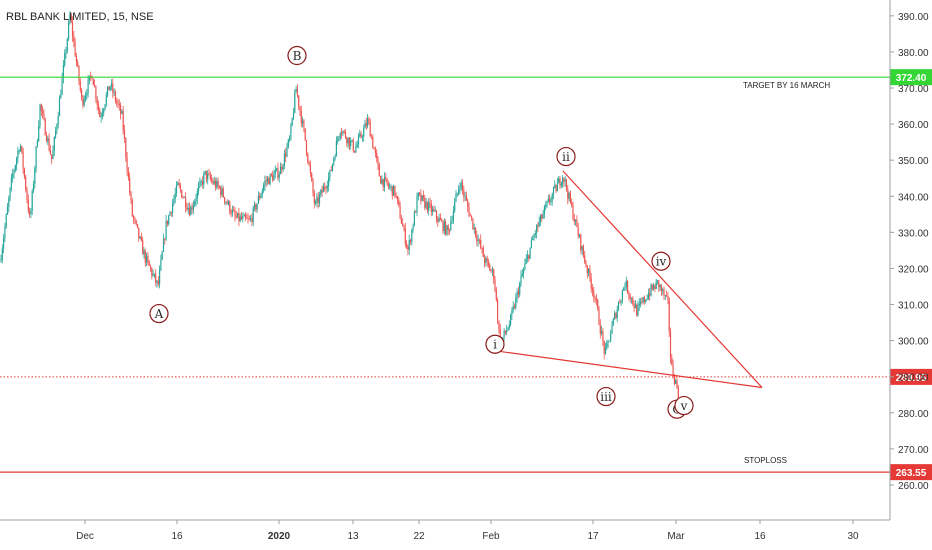 The width and height of the screenshot is (932, 550). Describe the element at coordinates (913, 161) in the screenshot. I see `y-tick-label: 350.00` at that location.